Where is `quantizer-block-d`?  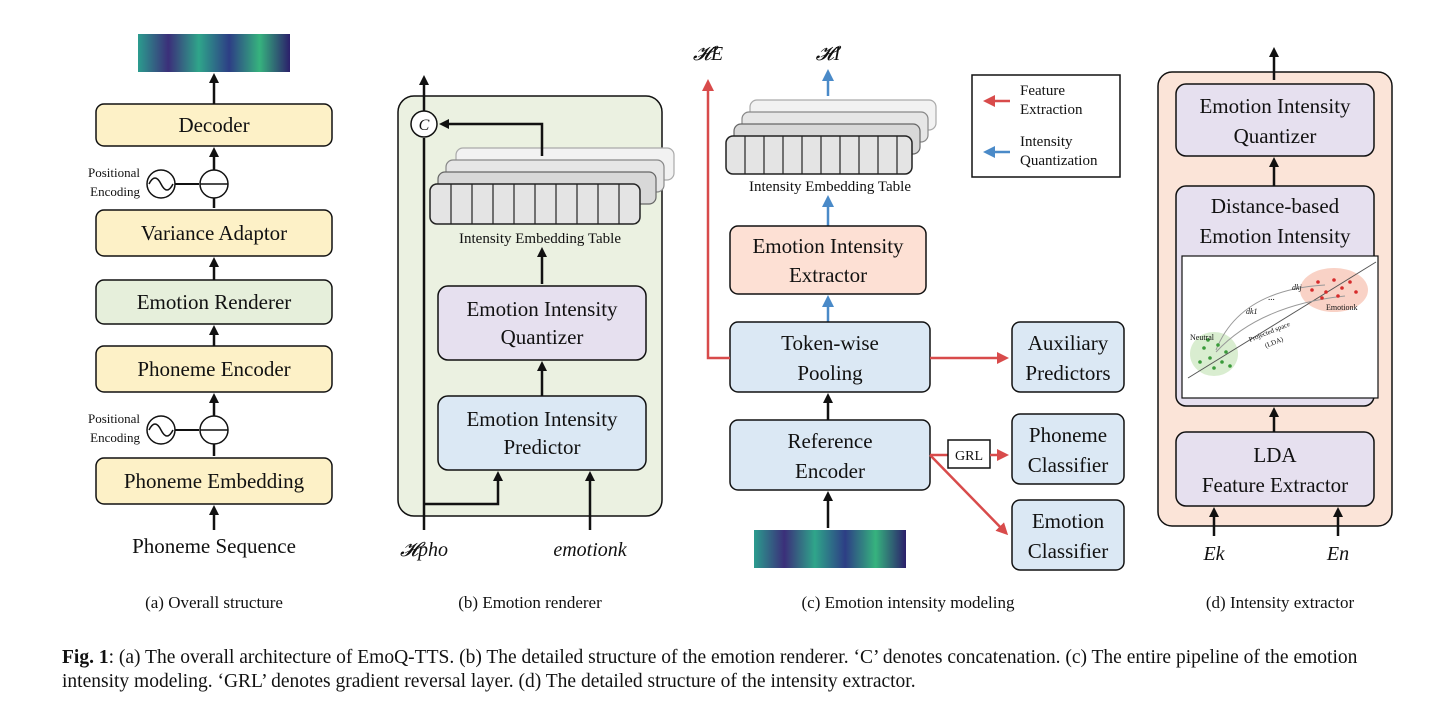
quantizer-block-d is located at coordinates (1275, 120).